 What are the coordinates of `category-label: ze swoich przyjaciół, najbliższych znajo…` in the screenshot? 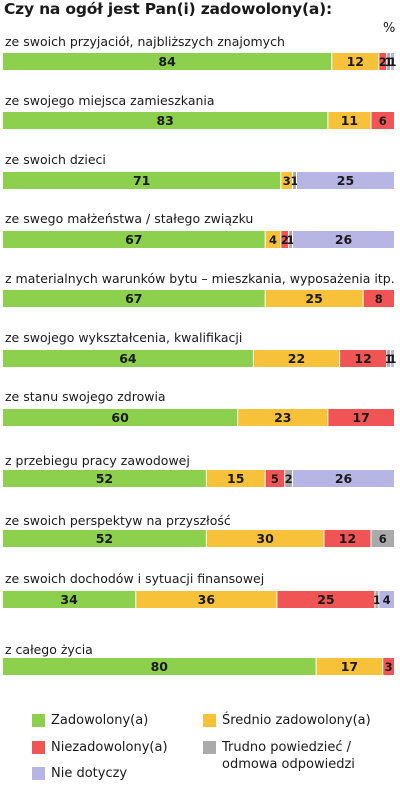 It's located at (145, 41).